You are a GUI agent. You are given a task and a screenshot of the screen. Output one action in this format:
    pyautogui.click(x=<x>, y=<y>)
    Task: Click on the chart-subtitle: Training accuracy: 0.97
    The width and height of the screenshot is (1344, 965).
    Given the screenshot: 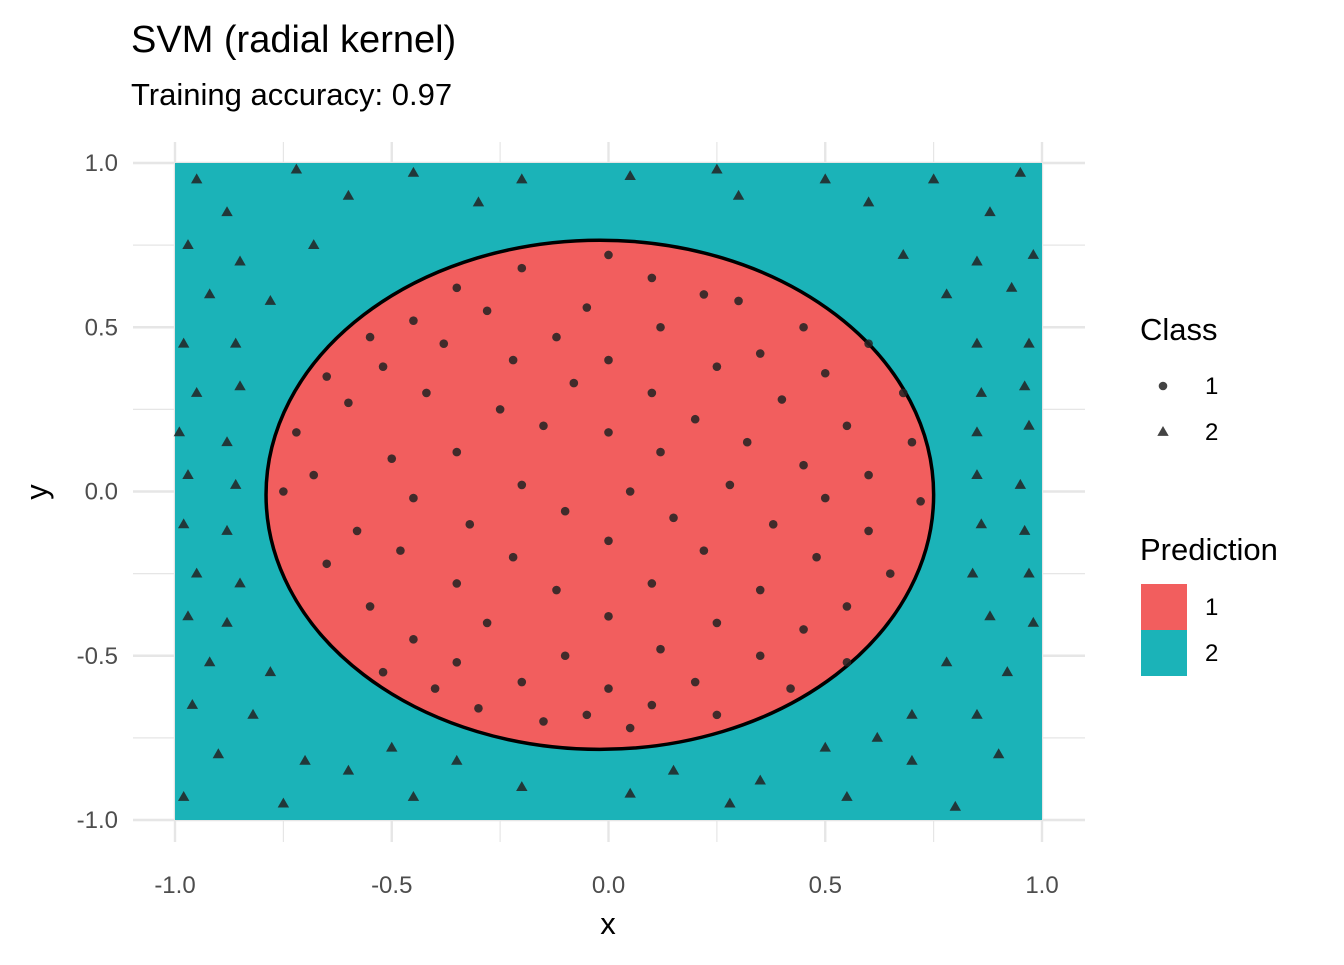 What is the action you would take?
    pyautogui.click(x=291, y=94)
    